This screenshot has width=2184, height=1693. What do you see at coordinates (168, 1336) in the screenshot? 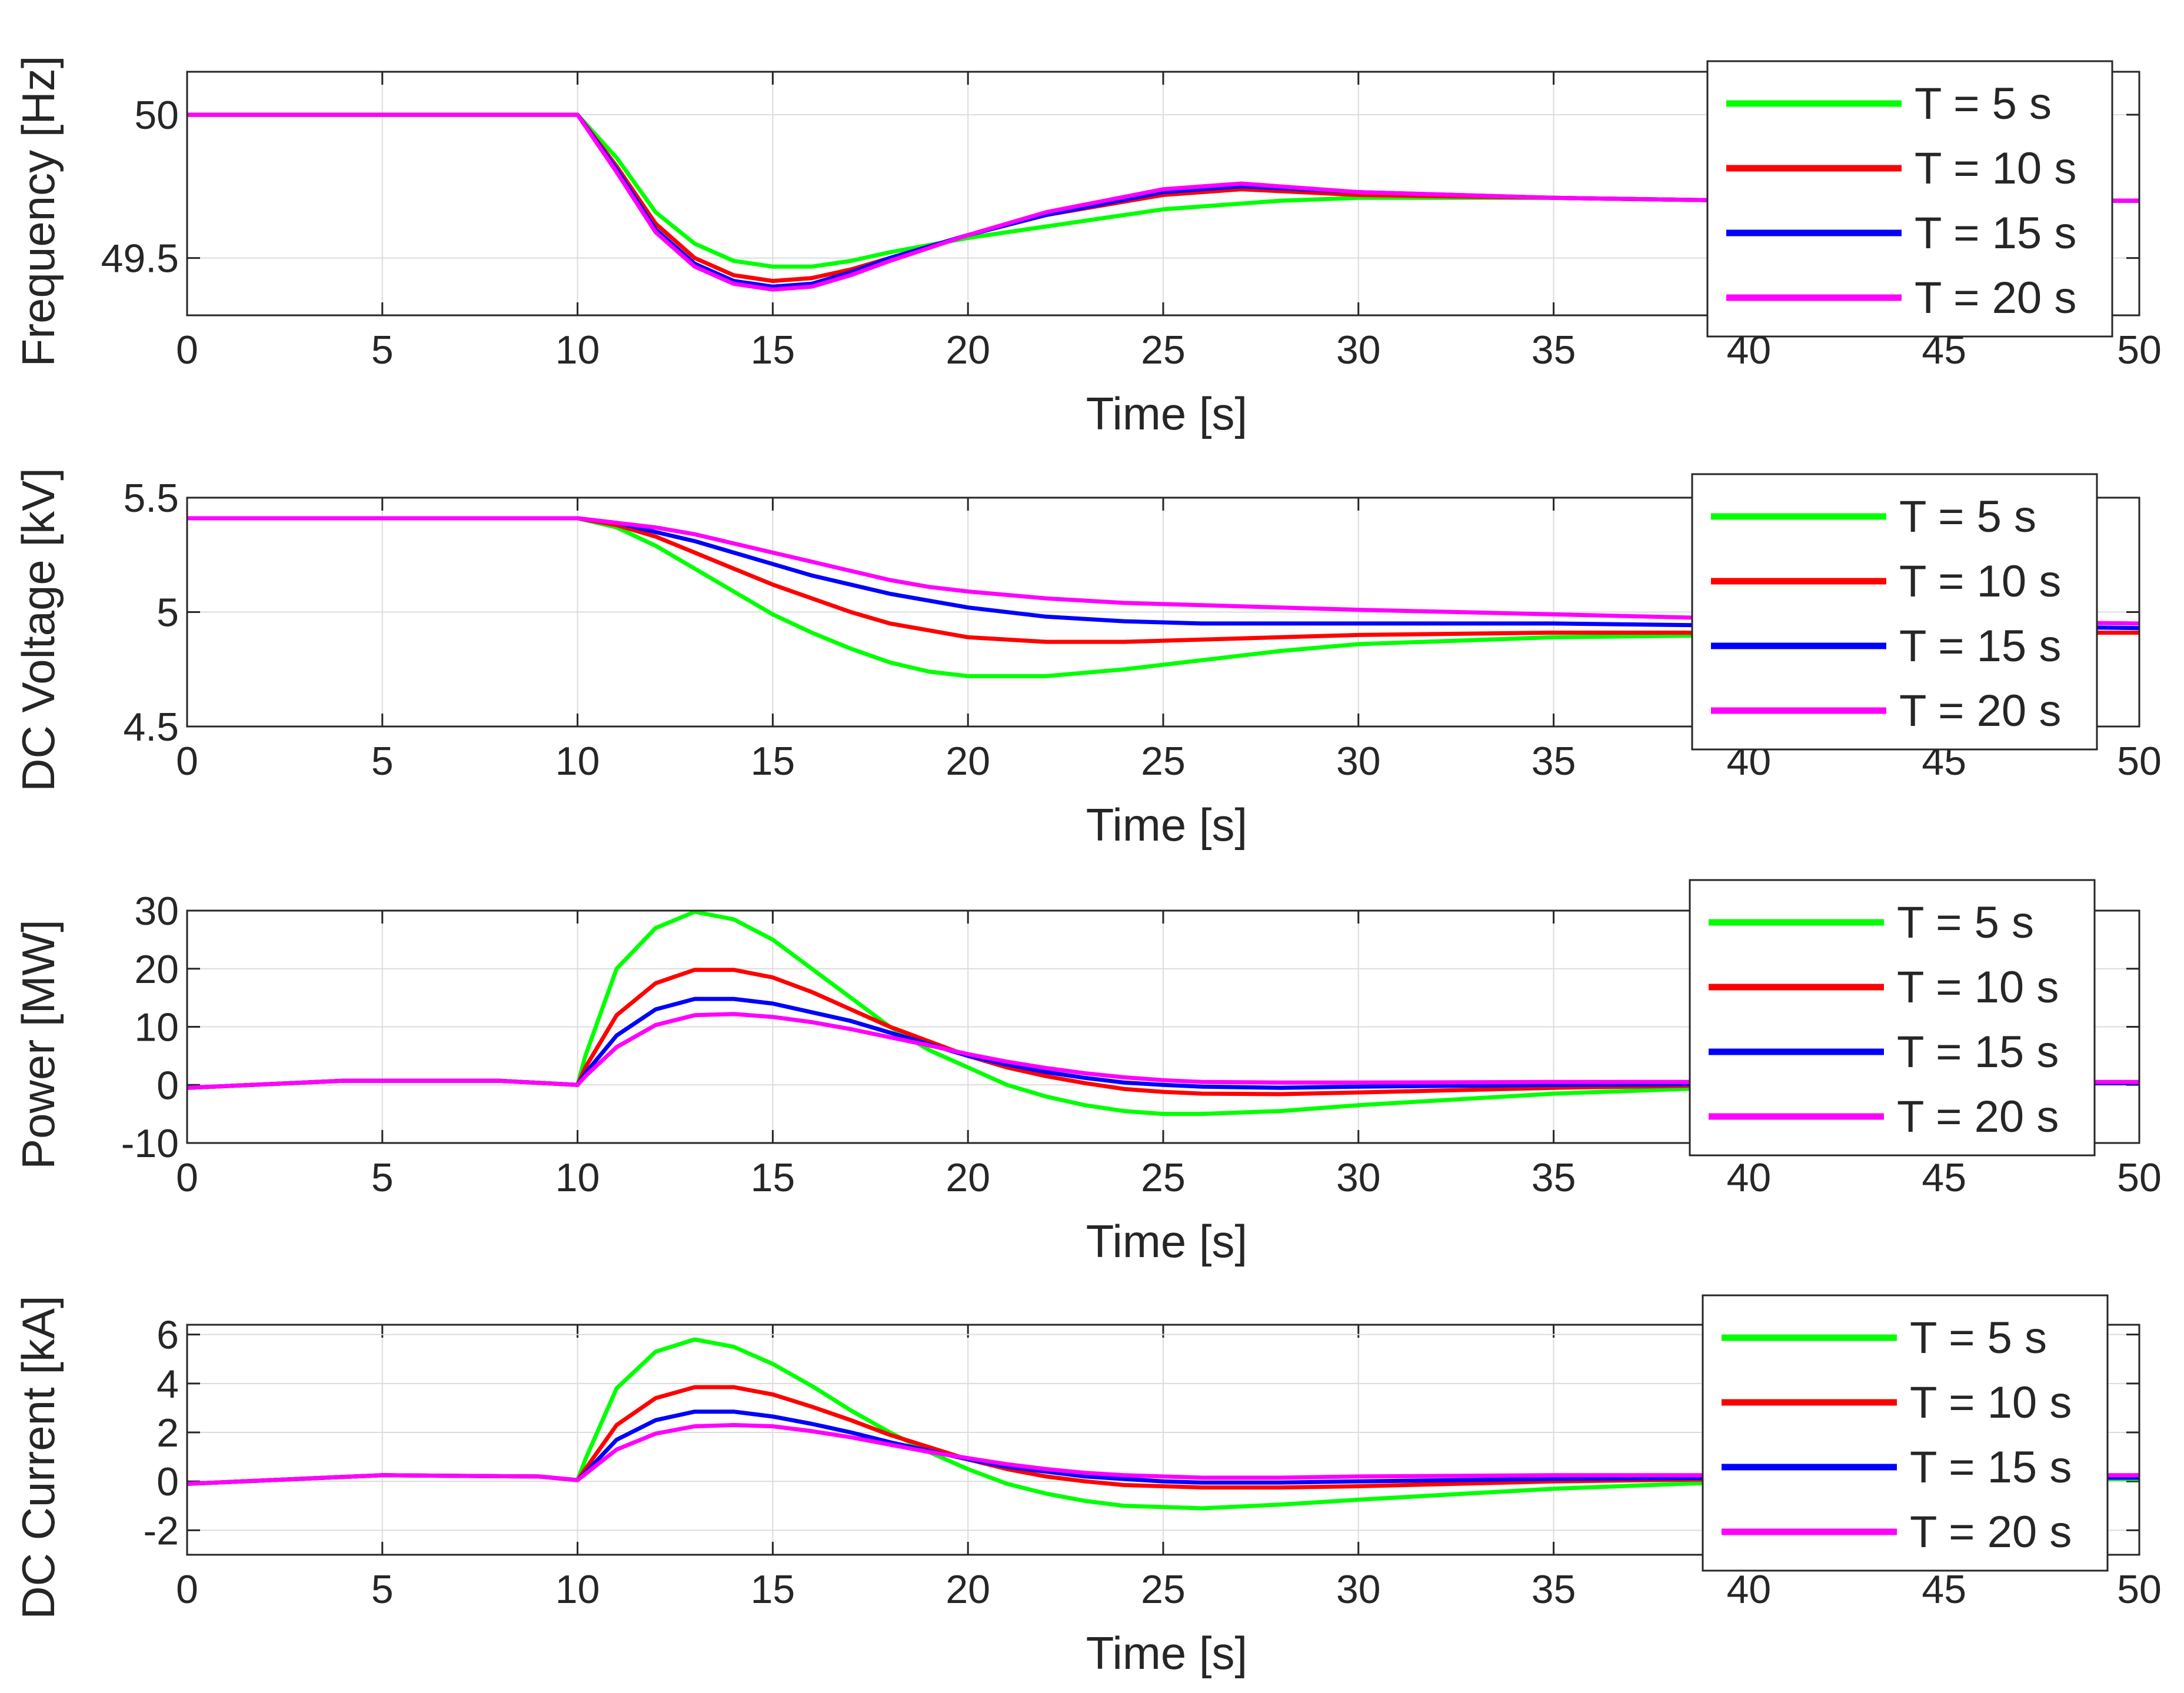
I see `y-tick-label: 6` at bounding box center [168, 1336].